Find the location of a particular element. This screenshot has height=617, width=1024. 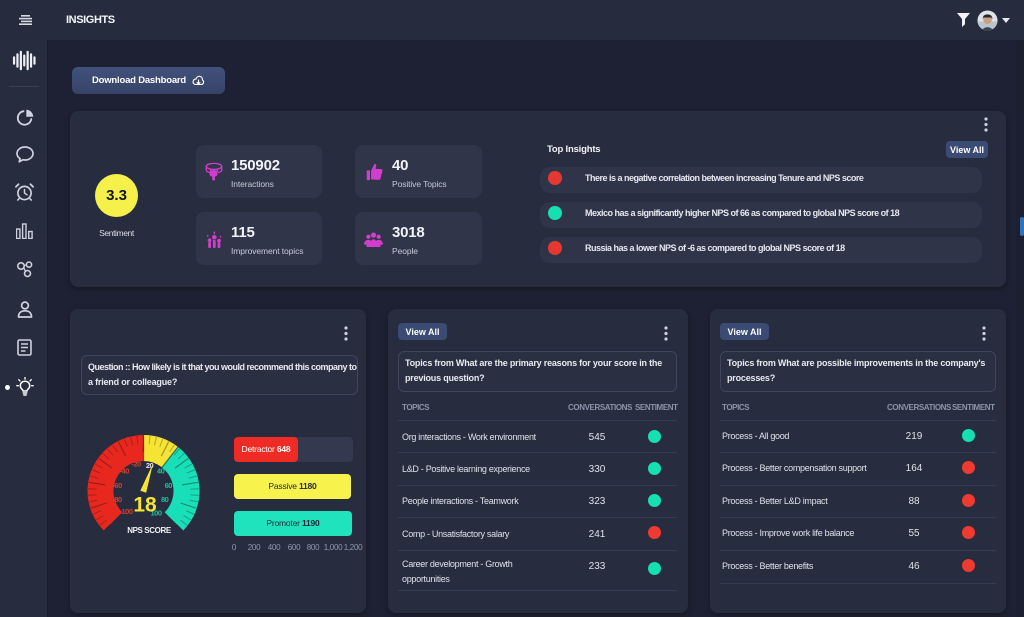

svg-text: -40 is located at coordinates (125, 471).